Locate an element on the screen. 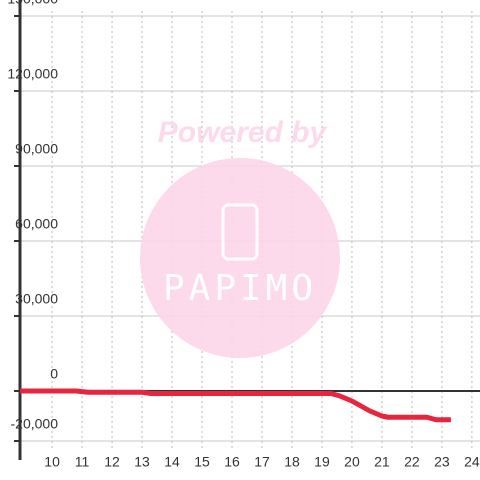  y-tick-label: 30,000 is located at coordinates (36, 299).